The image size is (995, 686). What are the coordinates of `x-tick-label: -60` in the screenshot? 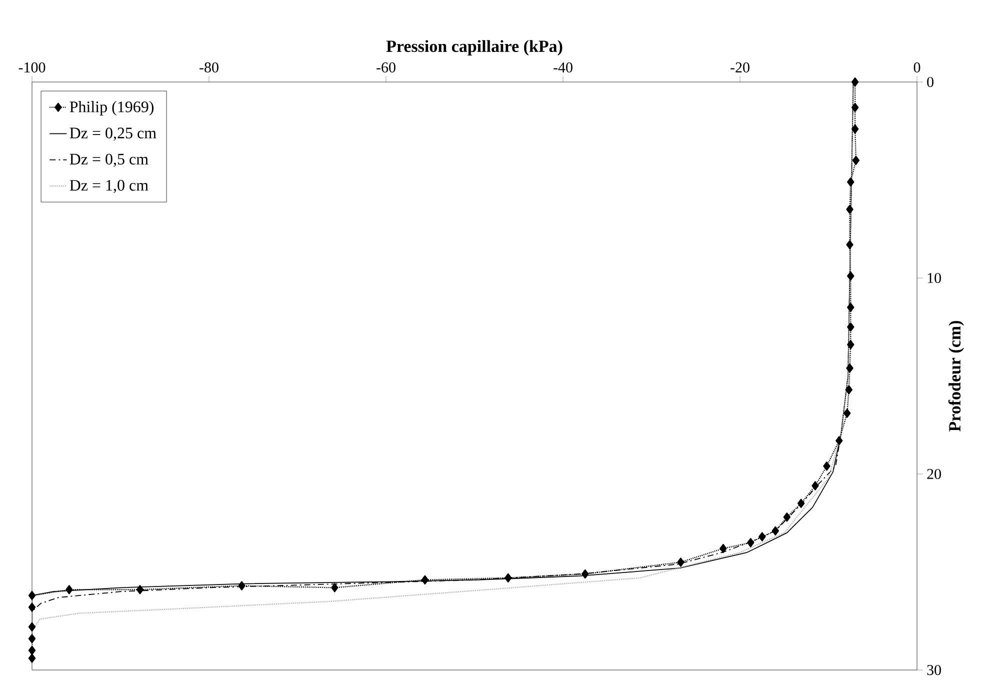 It's located at (386, 67).